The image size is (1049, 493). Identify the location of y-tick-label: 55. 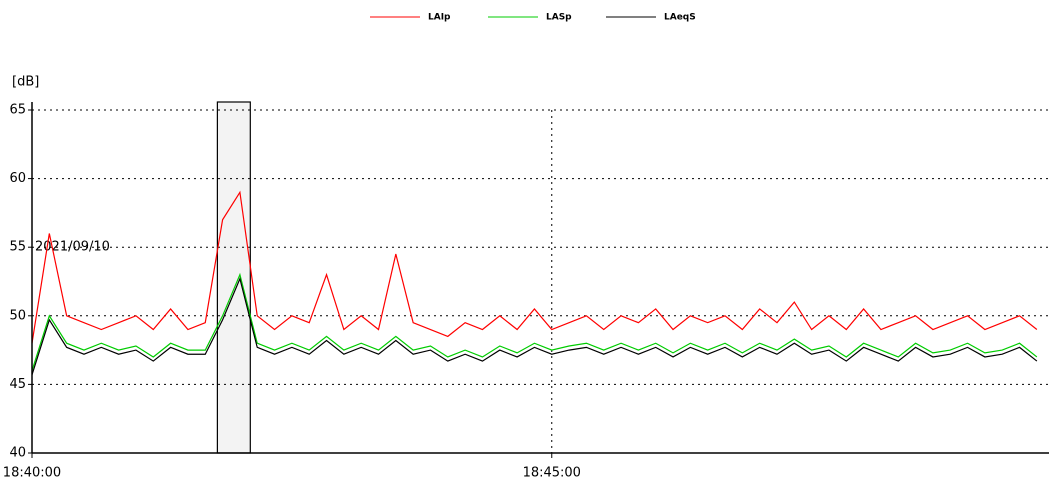
(17, 247).